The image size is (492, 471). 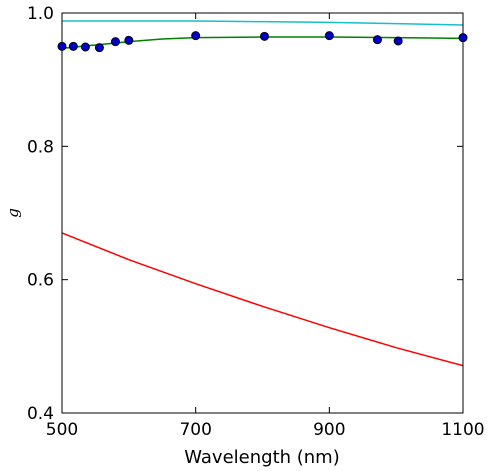 I want to click on y-tick-label: 0.4, so click(x=40, y=414).